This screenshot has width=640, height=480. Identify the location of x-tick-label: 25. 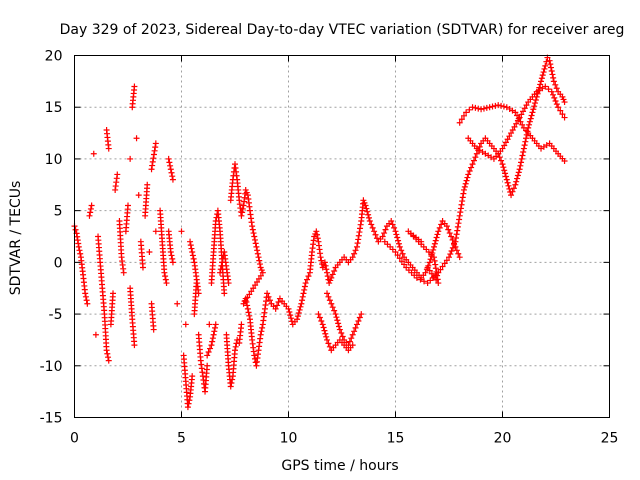
(610, 439).